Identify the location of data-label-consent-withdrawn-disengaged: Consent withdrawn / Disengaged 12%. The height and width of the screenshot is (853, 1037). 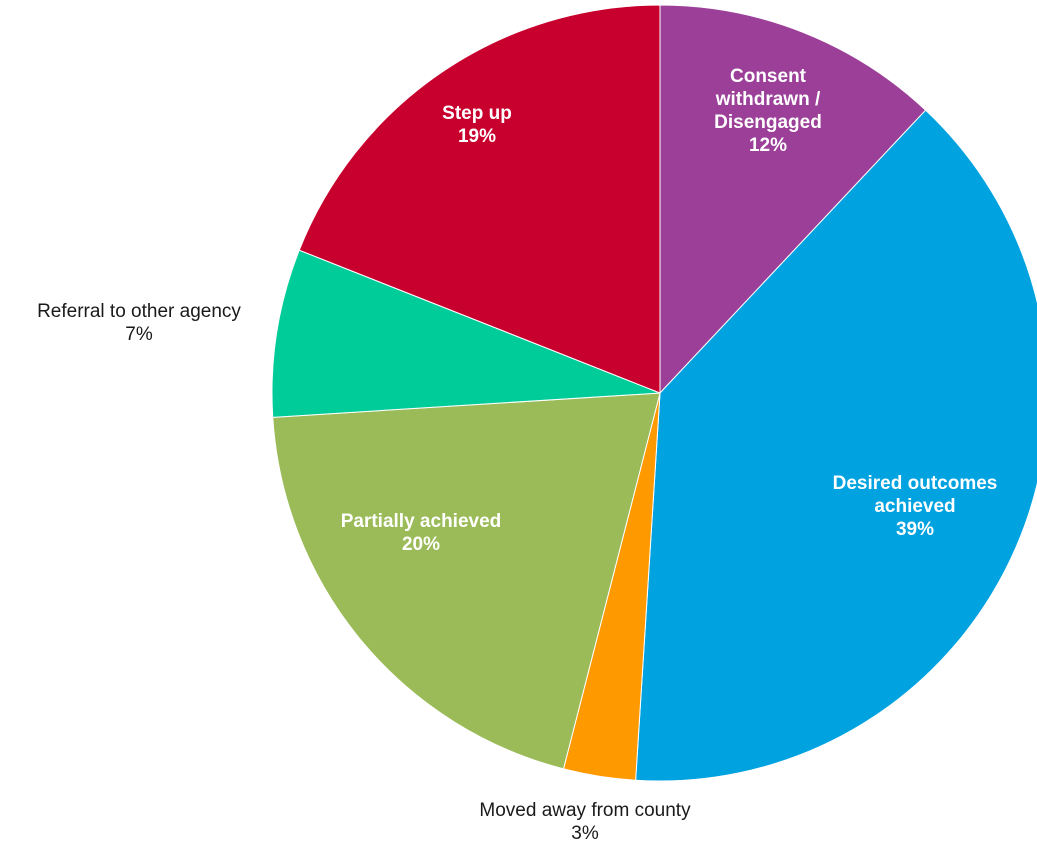
(768, 111).